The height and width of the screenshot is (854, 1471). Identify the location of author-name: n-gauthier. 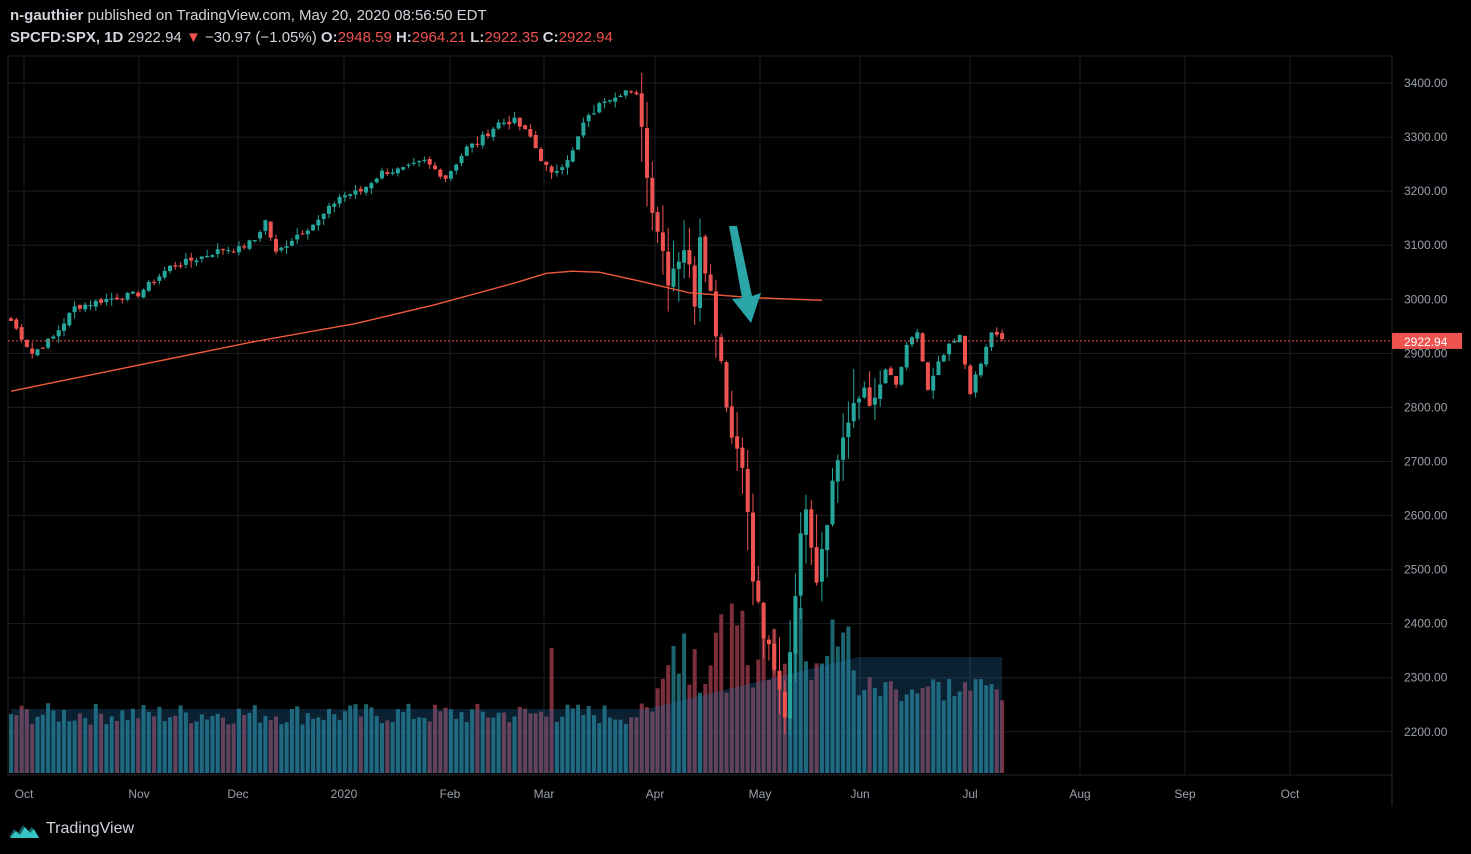
(47, 15).